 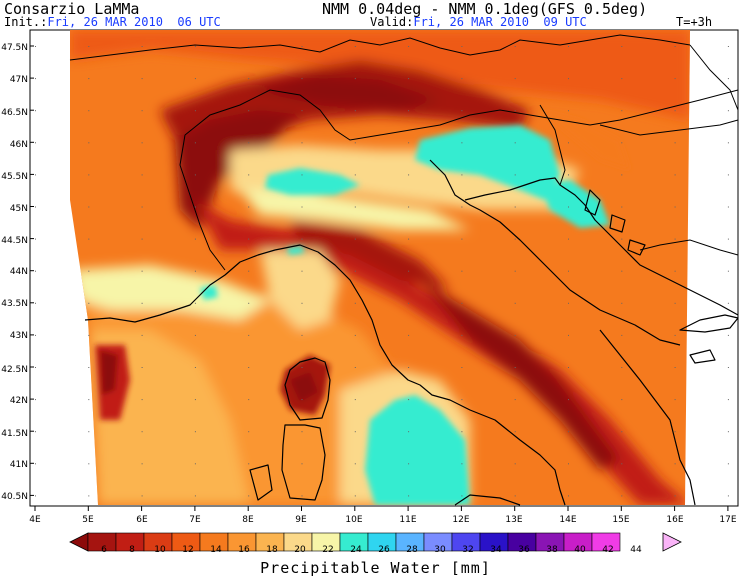 What do you see at coordinates (327, 550) in the screenshot?
I see `colorbar-tick: 22` at bounding box center [327, 550].